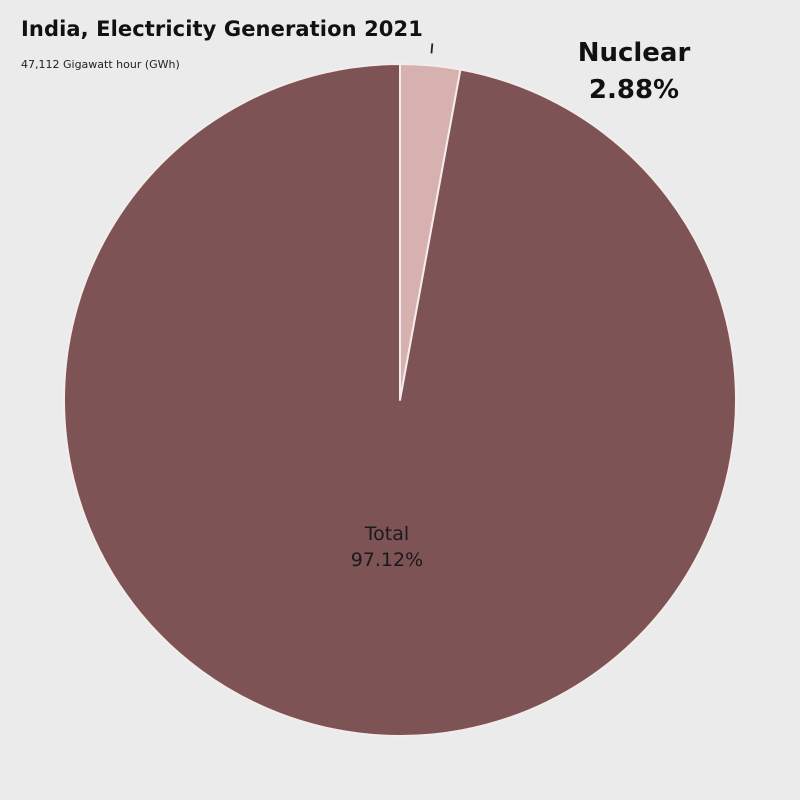 The image size is (800, 800). Describe the element at coordinates (386, 534) in the screenshot. I see `slice-label-total: Total` at that location.